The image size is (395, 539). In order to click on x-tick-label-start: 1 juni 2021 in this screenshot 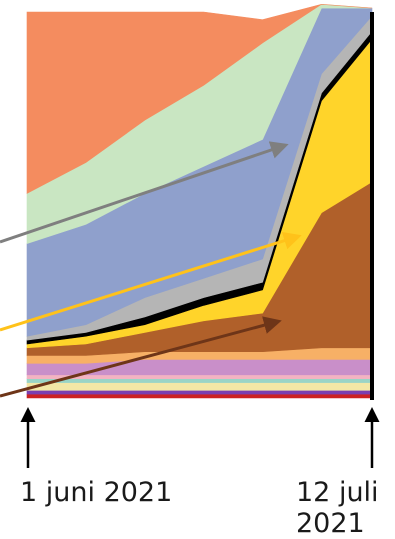, I will do `click(96, 492)`.